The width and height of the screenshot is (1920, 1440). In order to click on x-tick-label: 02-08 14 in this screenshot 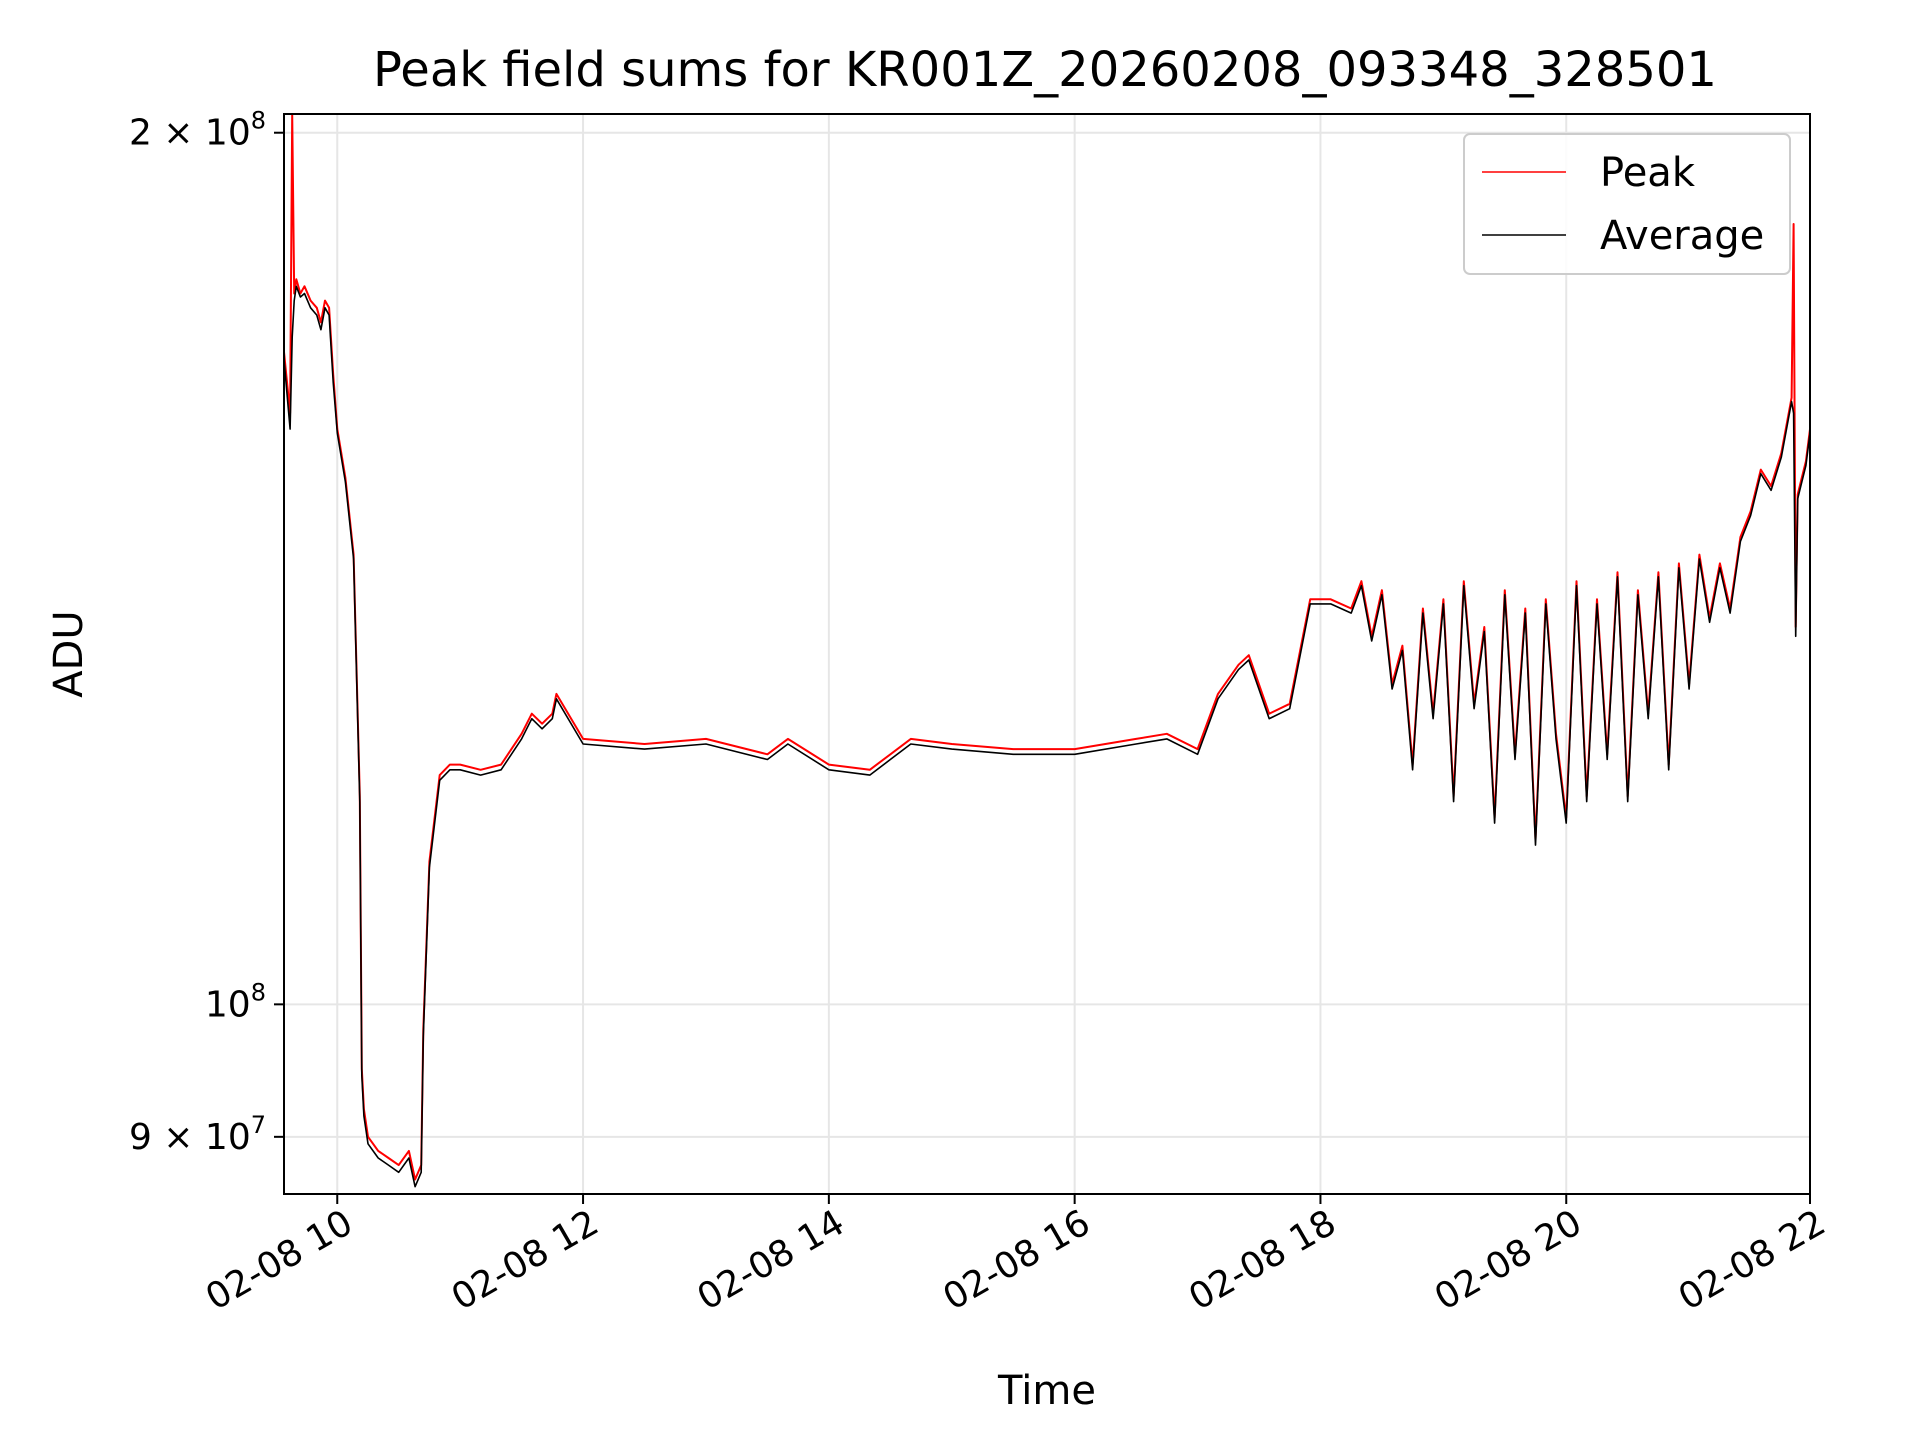, I will do `click(771, 1260)`.